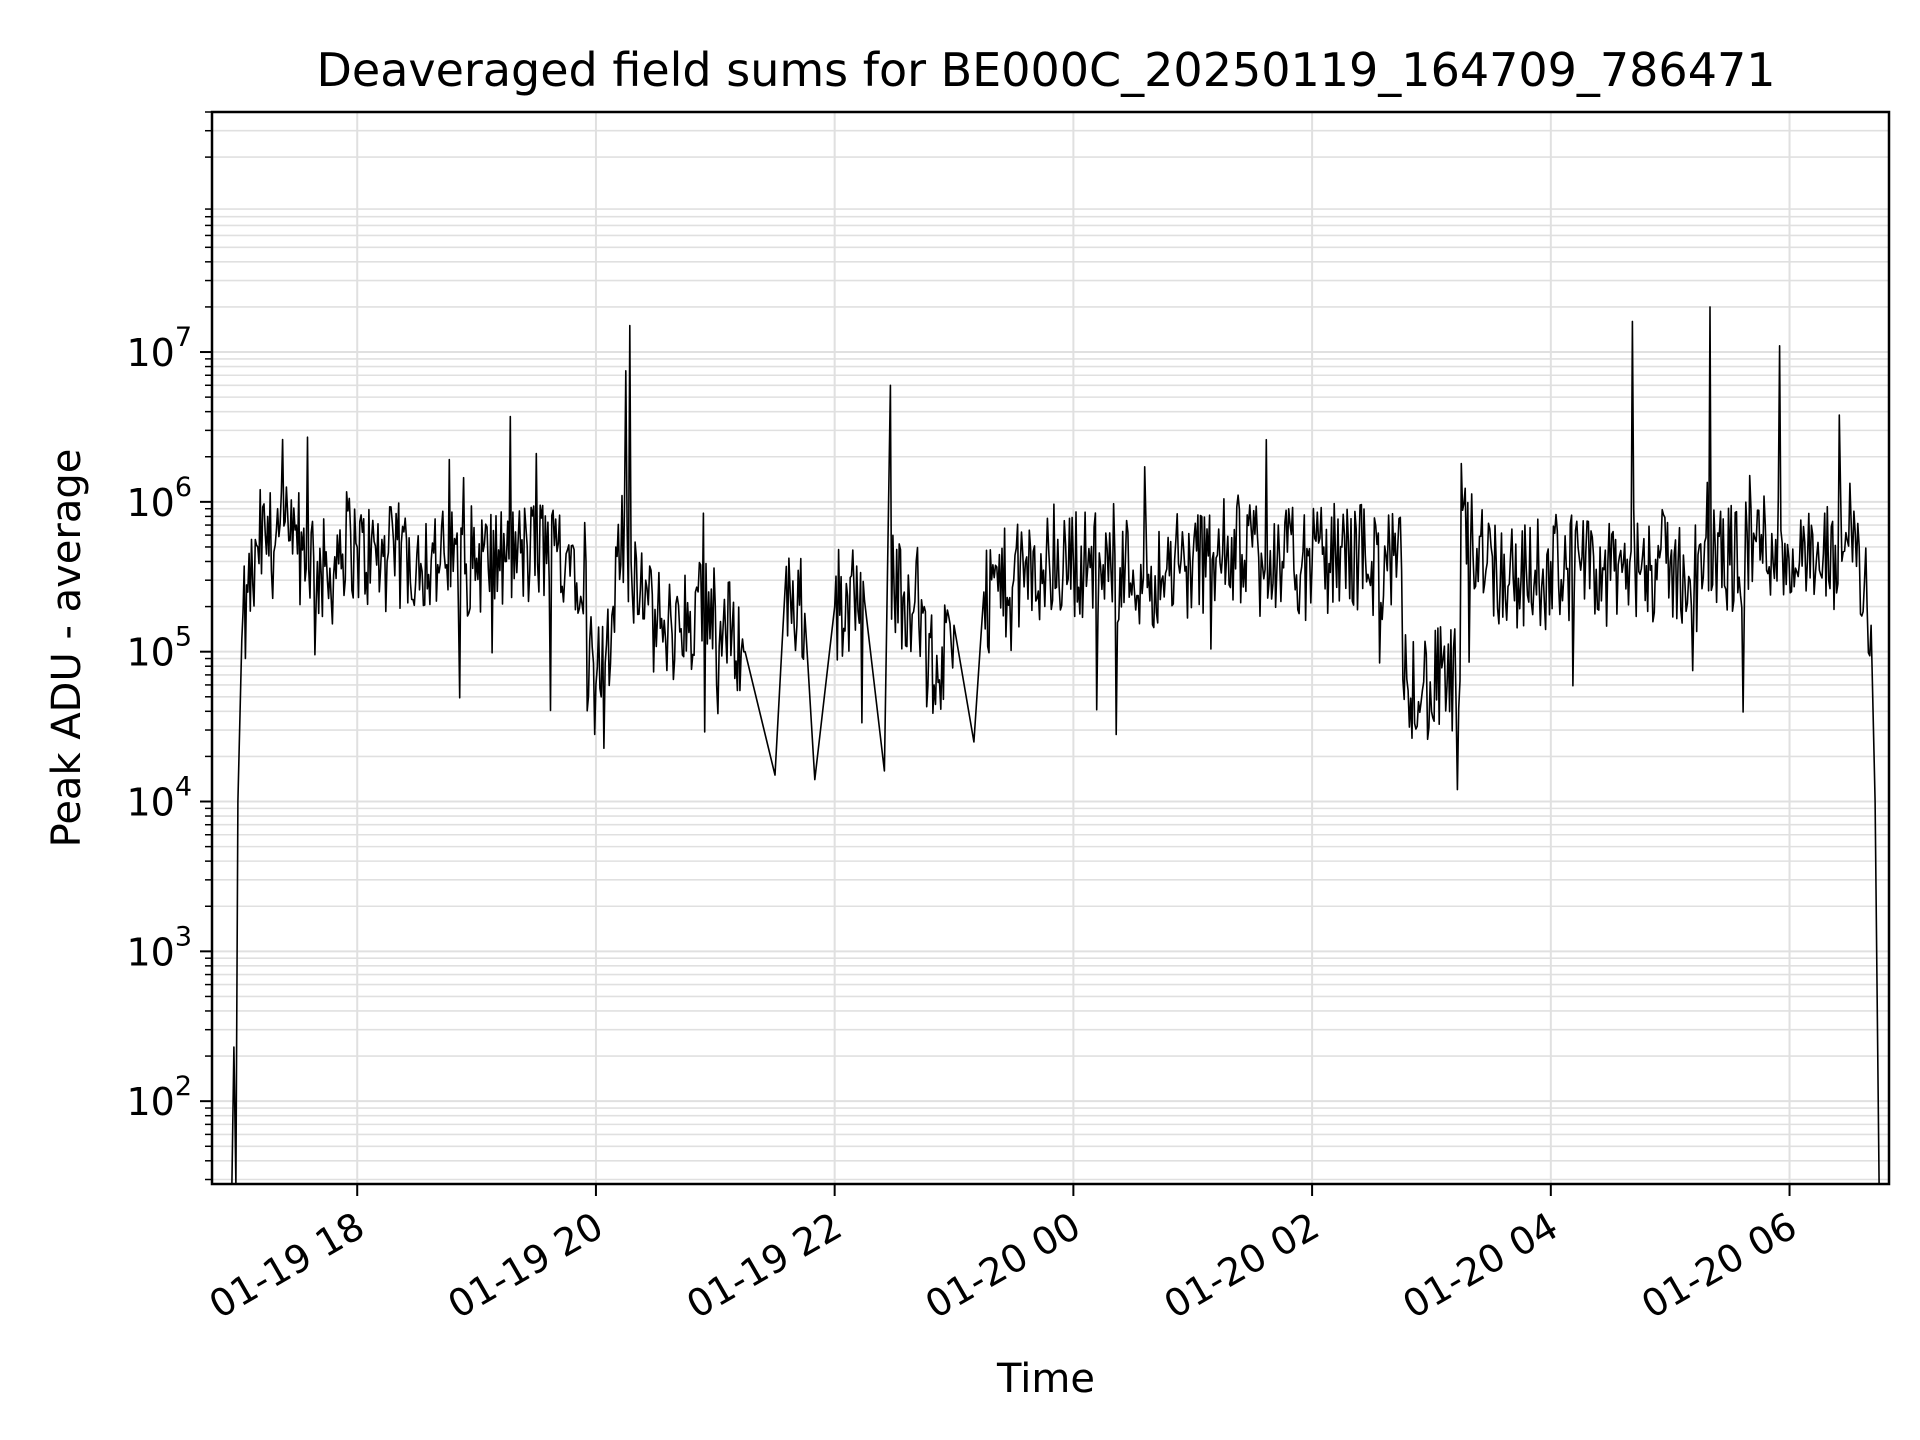 The height and width of the screenshot is (1440, 1920). What do you see at coordinates (159, 348) in the screenshot?
I see `y-tick-label: 10⁷` at bounding box center [159, 348].